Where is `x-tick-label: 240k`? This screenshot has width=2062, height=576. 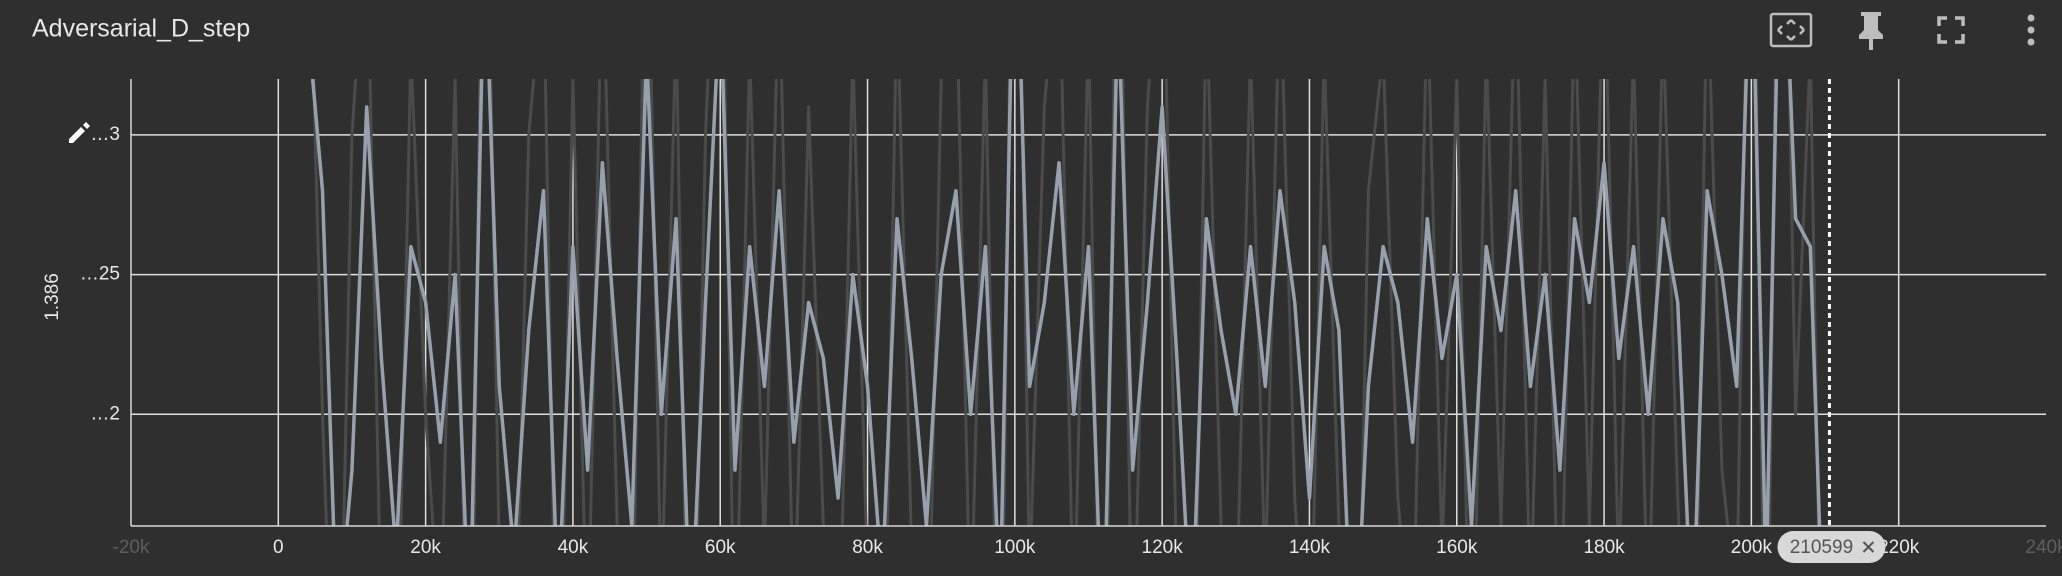 x-tick-label: 240k is located at coordinates (2043, 547).